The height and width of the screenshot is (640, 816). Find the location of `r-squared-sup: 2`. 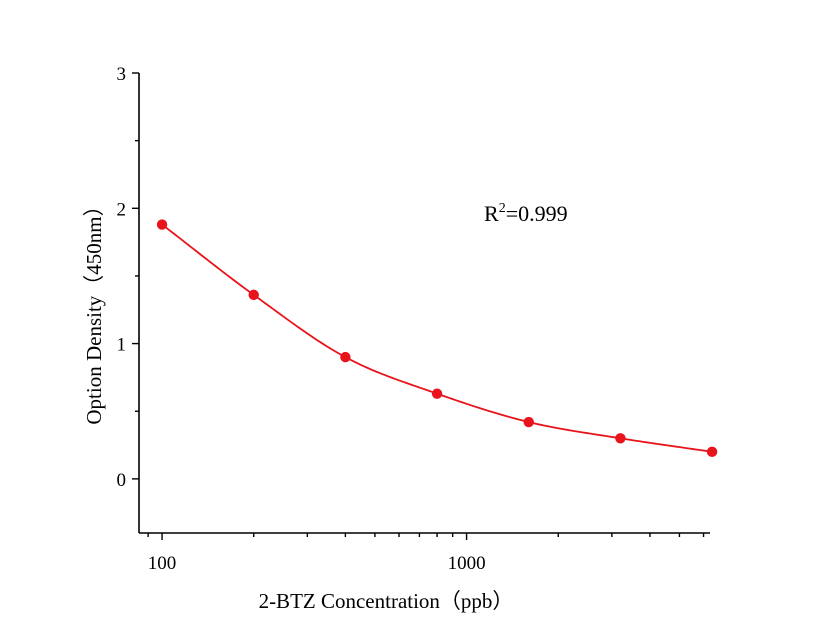

r-squared-sup: 2 is located at coordinates (502, 208).